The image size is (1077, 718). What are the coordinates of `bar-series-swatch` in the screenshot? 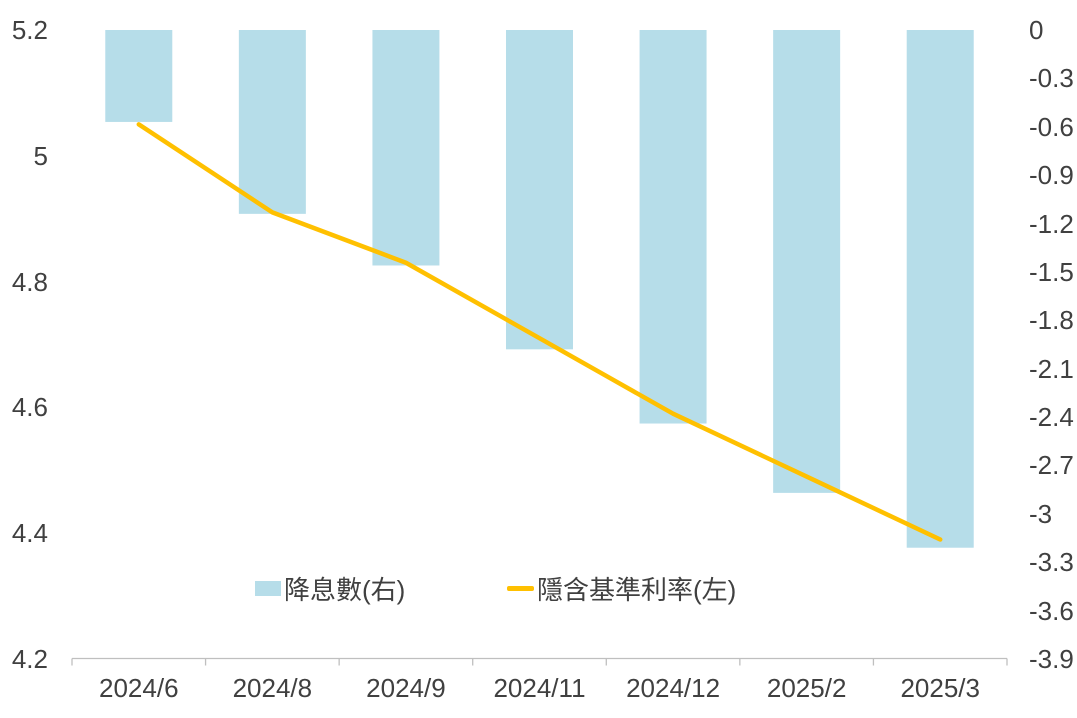 It's located at (268, 588).